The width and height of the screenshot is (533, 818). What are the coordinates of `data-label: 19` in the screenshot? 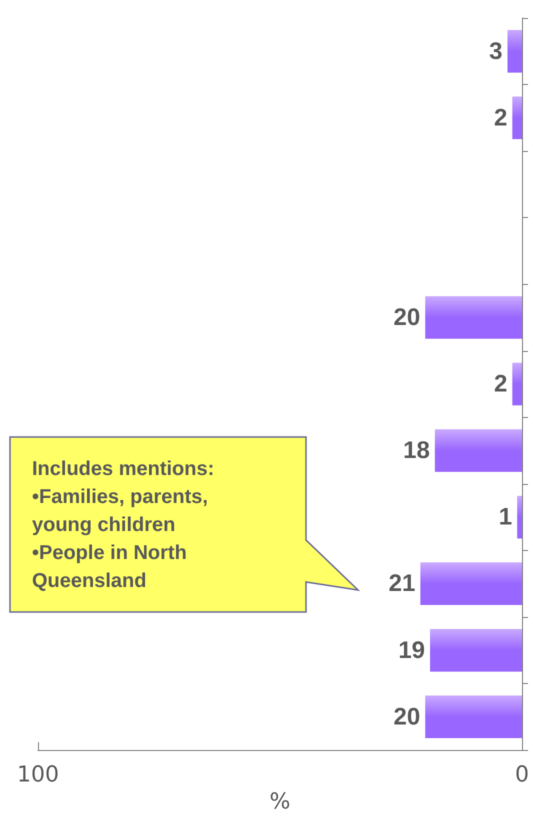 It's located at (412, 650).